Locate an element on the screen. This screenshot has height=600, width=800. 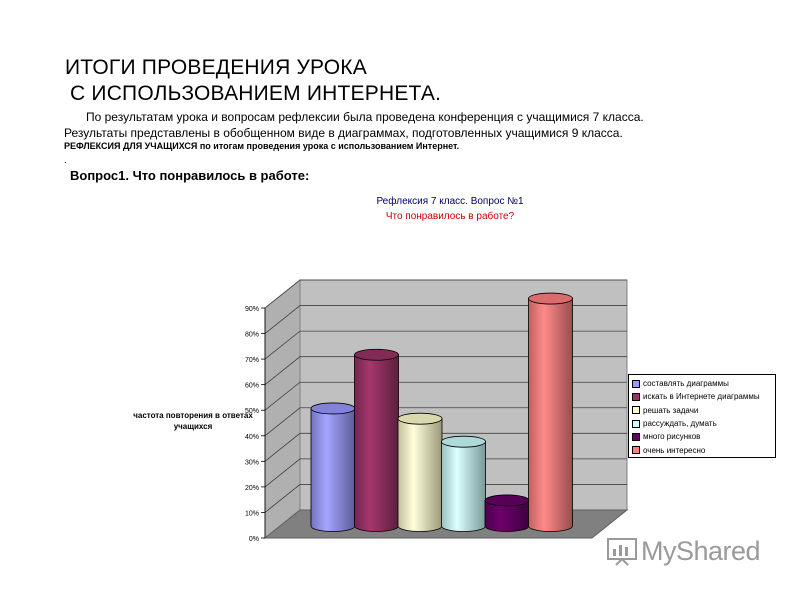
legend-item: рассуждать, думать is located at coordinates (702, 423).